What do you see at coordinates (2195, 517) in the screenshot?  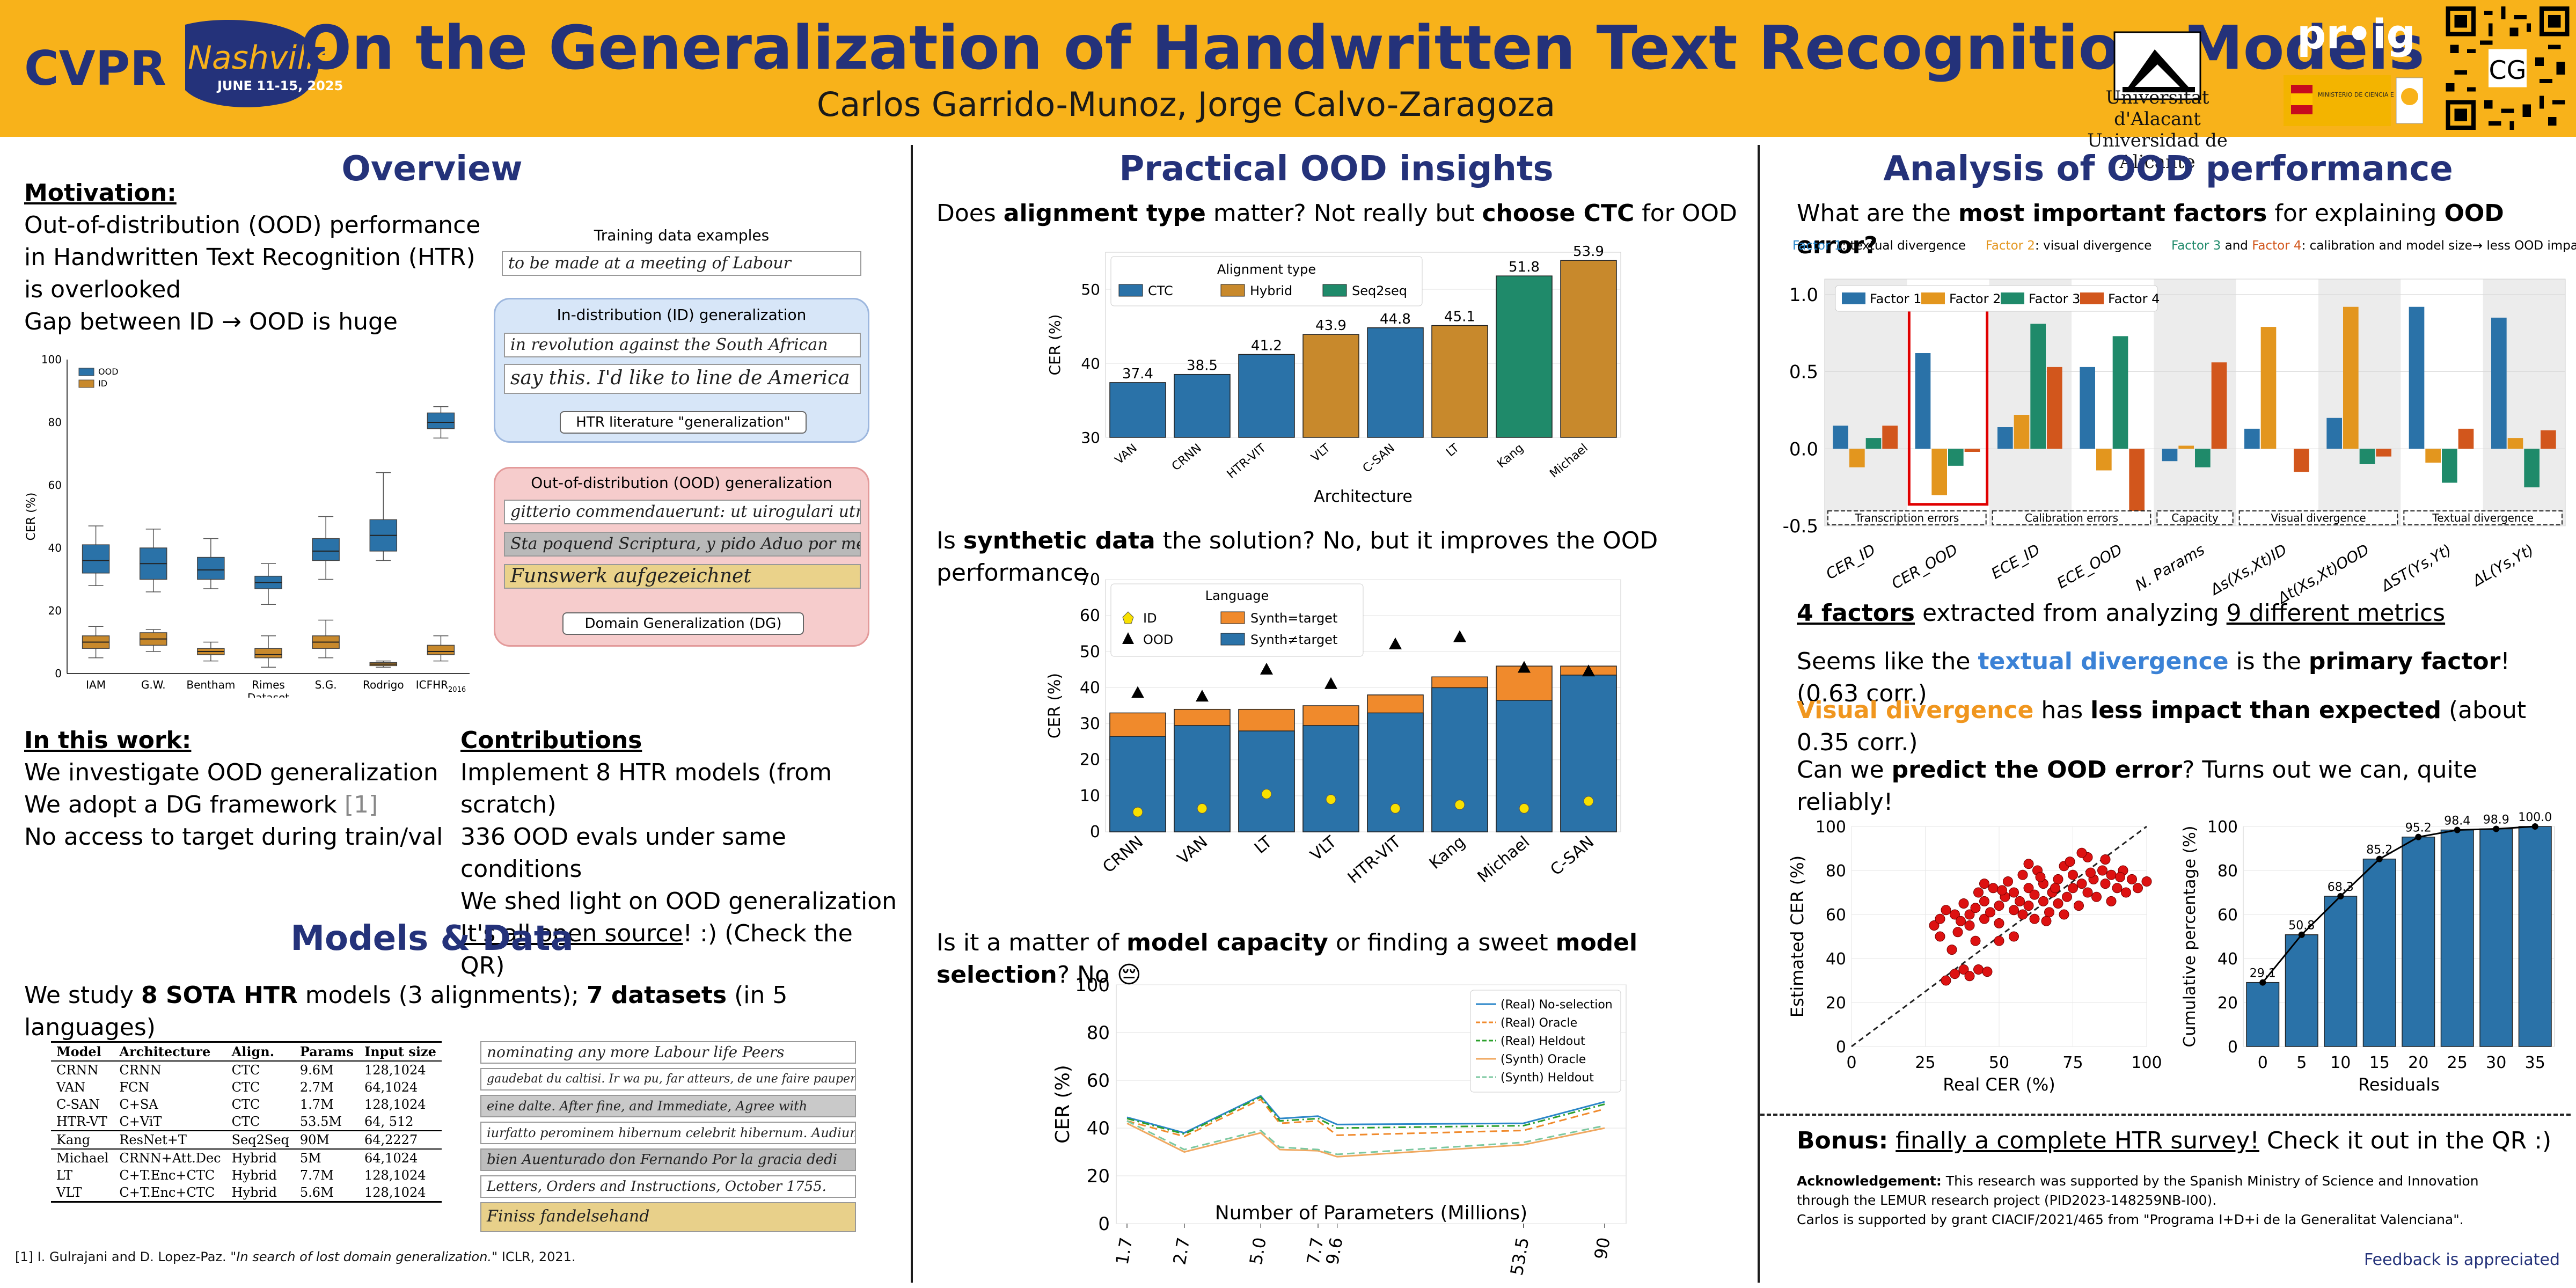 I see `group-label: Capacity` at bounding box center [2195, 517].